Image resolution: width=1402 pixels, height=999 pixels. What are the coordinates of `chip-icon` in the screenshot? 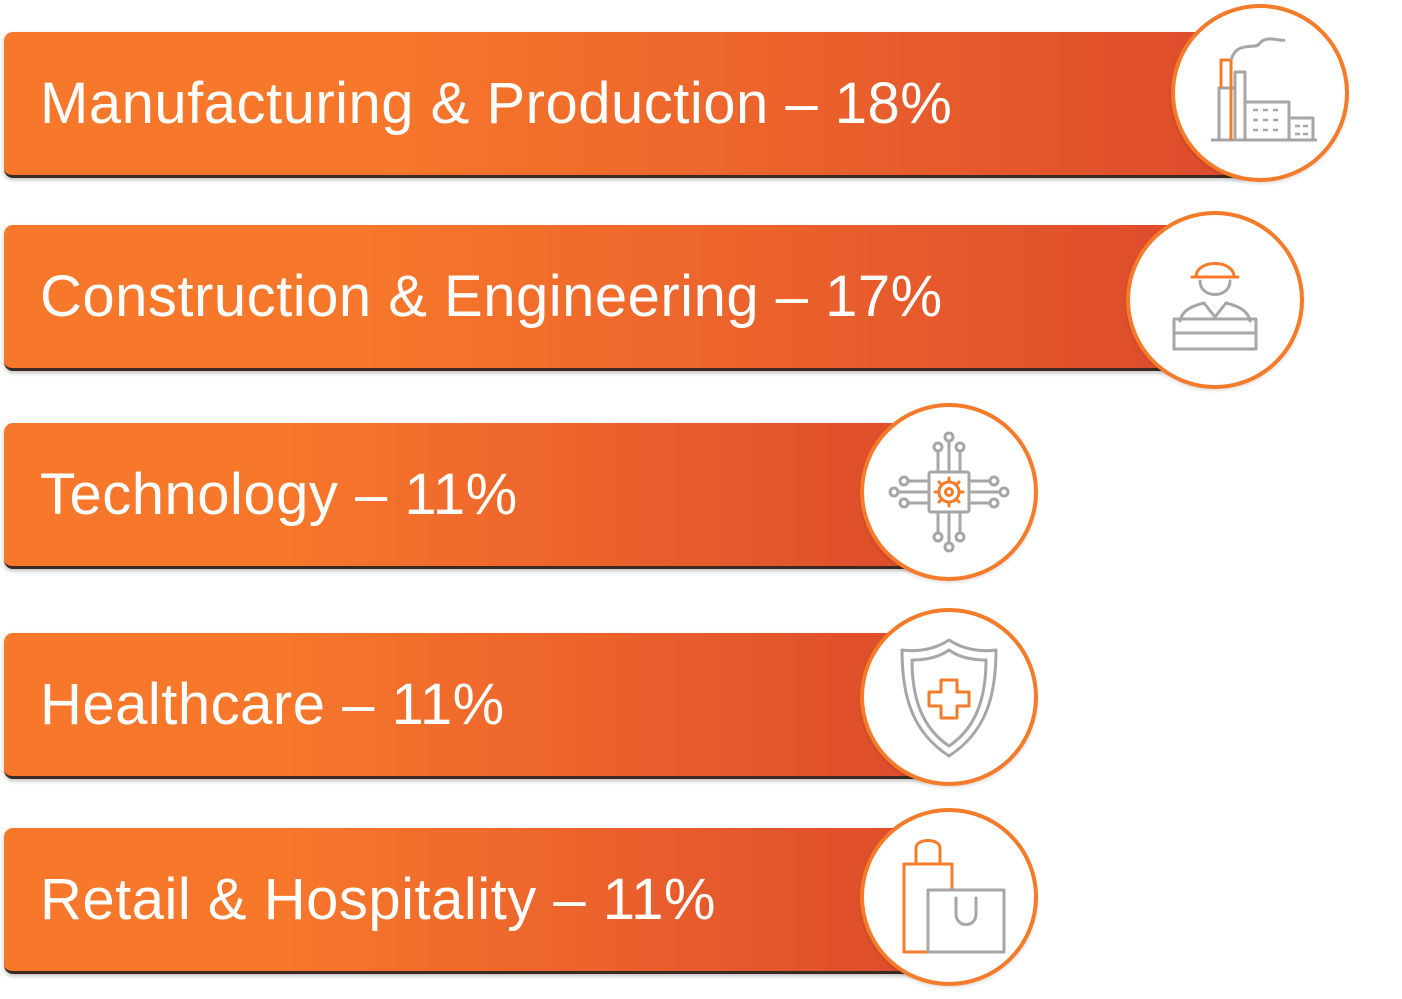 It's located at (949, 492).